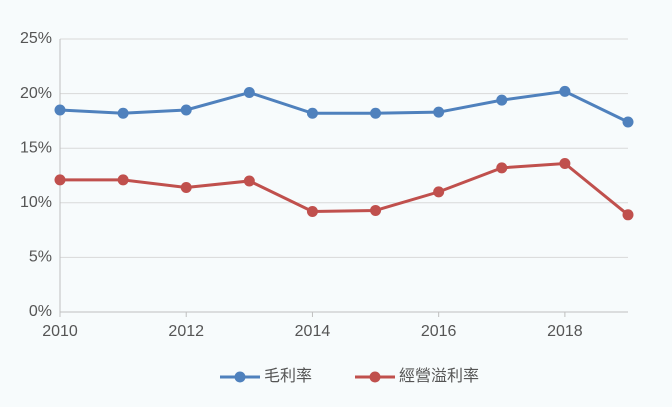 Image resolution: width=672 pixels, height=407 pixels. Describe the element at coordinates (565, 331) in the screenshot. I see `x-tick-label: 2018` at that location.